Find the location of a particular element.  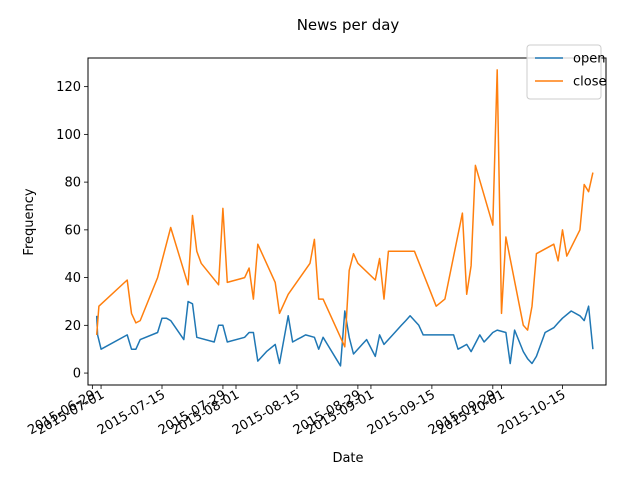

y-tick-label: 60 is located at coordinates (72, 230).